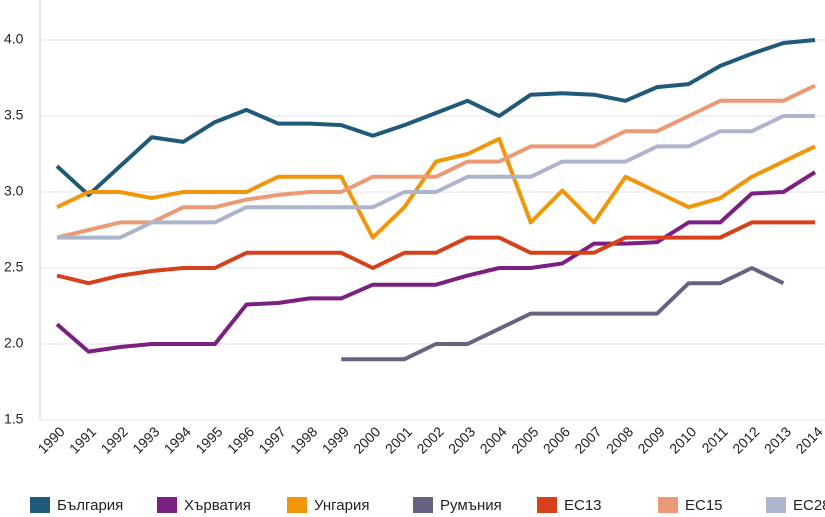 The height and width of the screenshot is (517, 825). Describe the element at coordinates (14, 267) in the screenshot. I see `y-tick-label: 2.5` at that location.